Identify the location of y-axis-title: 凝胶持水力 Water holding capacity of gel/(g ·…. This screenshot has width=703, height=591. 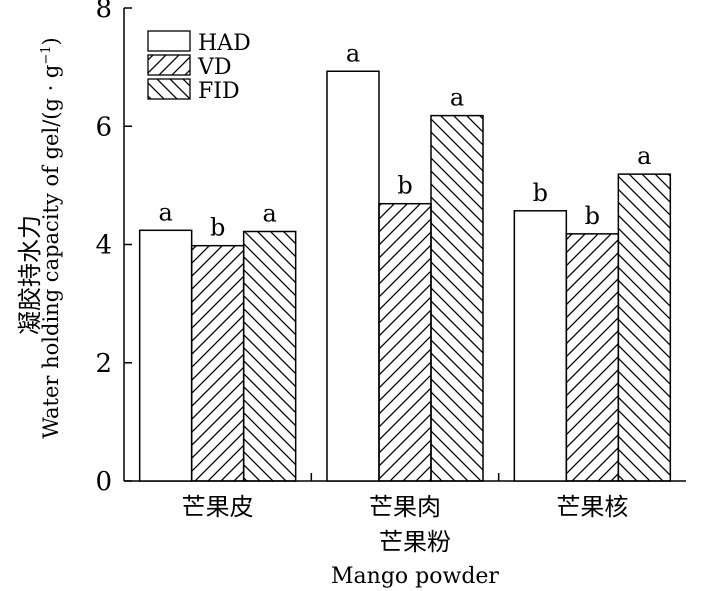
(39, 237).